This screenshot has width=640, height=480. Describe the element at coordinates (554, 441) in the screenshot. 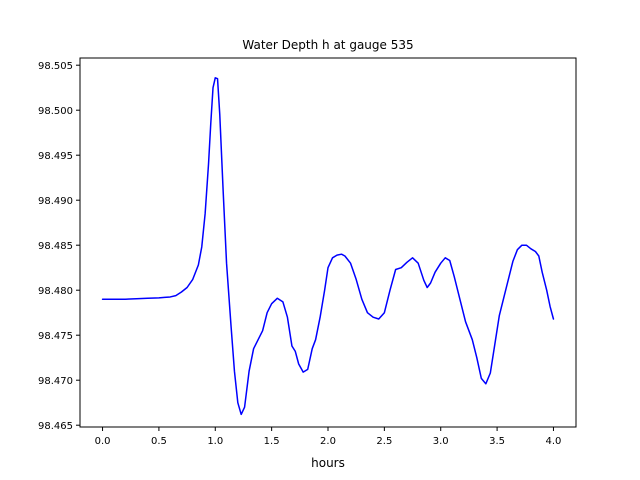

I see `x-tick-label: 4.0` at that location.